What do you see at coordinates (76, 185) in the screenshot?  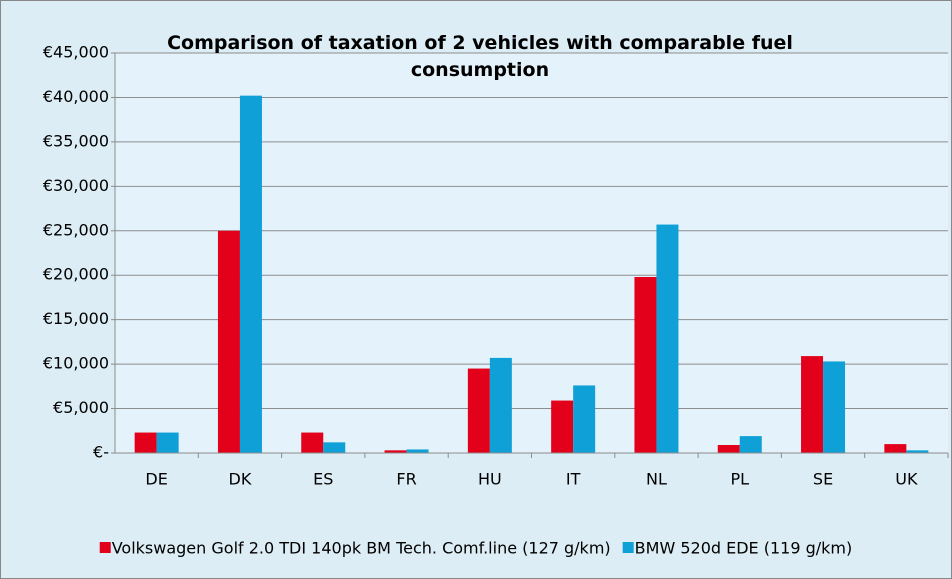 I see `y-tick-label: €30,000` at bounding box center [76, 185].